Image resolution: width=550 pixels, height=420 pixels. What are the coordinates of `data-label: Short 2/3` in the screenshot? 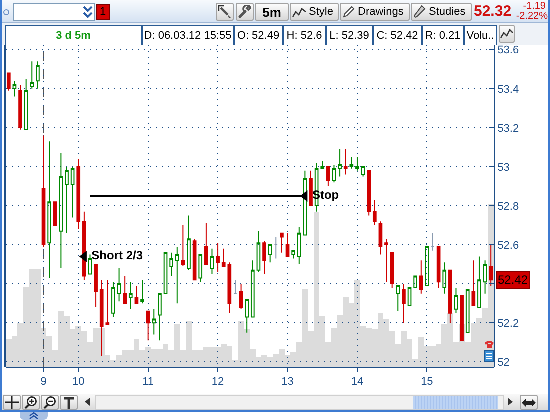 It's located at (118, 255).